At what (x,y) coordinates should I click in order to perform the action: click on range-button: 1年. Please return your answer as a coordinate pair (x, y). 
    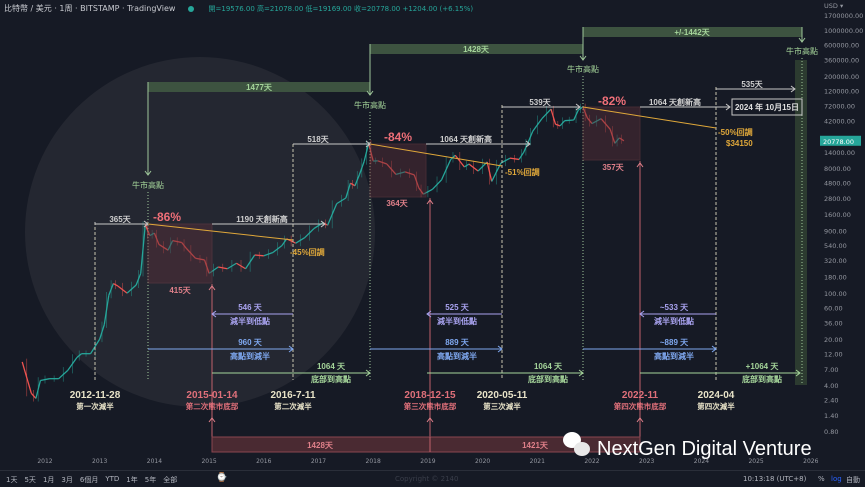
    Looking at the image, I should click on (132, 480).